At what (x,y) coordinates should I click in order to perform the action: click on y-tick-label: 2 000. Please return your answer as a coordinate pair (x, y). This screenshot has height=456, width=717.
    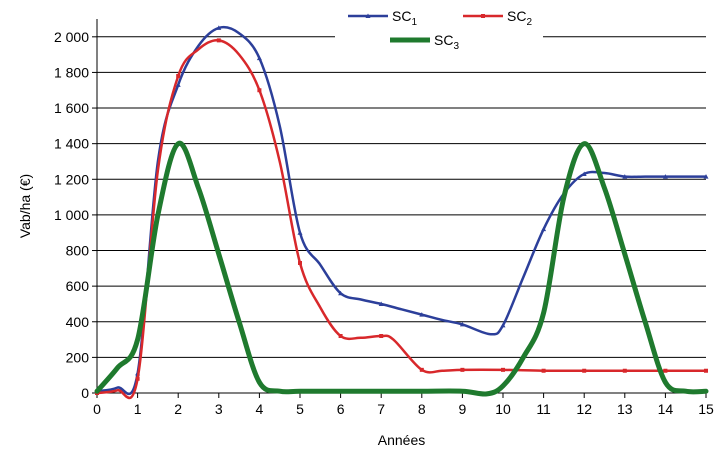
    Looking at the image, I should click on (71, 37).